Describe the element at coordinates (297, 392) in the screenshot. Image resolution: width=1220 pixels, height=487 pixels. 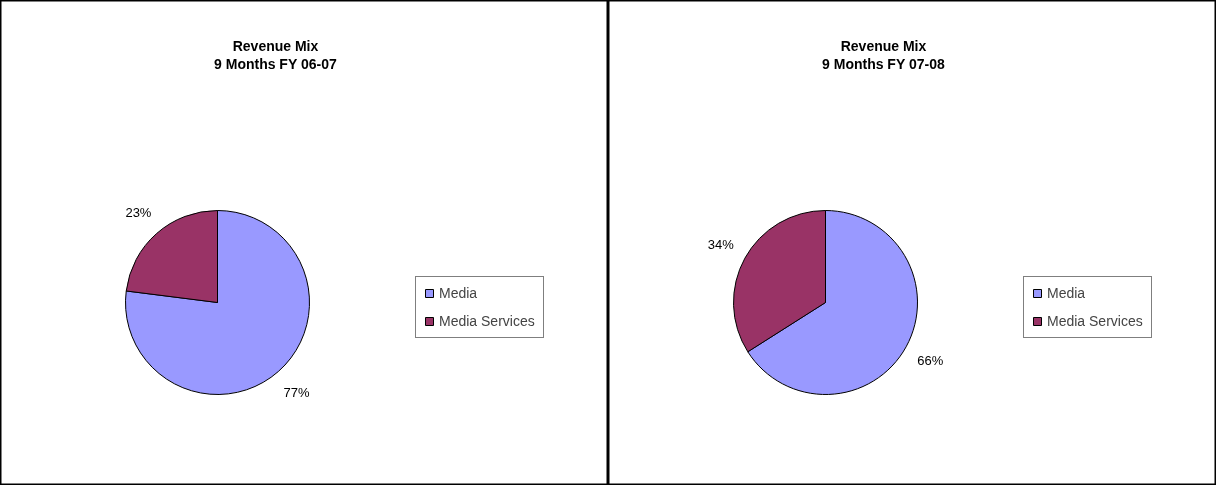
I see `data-label: 77%` at that location.